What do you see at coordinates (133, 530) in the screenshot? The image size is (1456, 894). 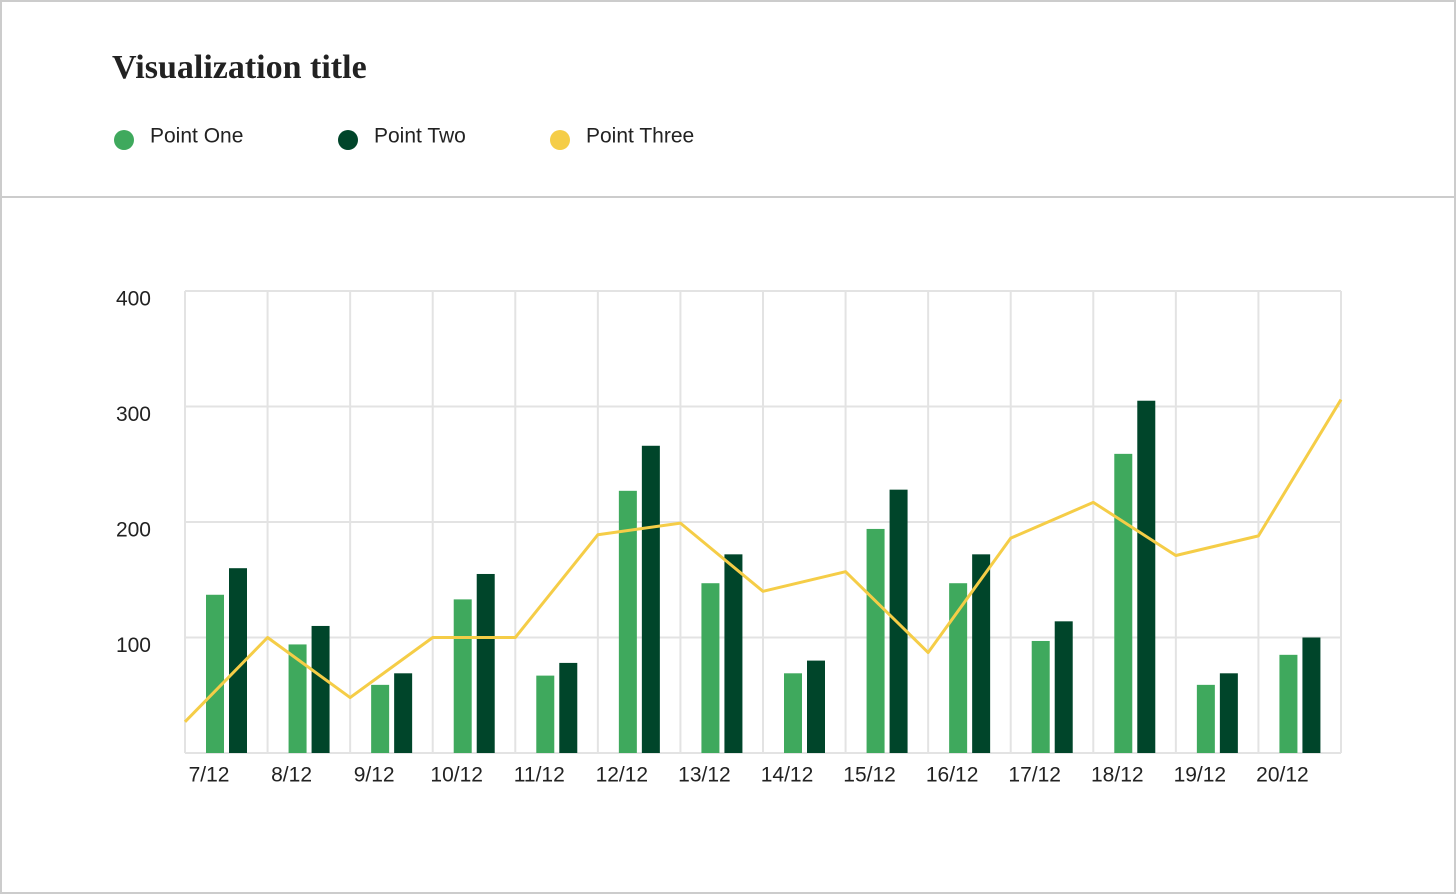 I see `y-tick-label: 200` at bounding box center [133, 530].